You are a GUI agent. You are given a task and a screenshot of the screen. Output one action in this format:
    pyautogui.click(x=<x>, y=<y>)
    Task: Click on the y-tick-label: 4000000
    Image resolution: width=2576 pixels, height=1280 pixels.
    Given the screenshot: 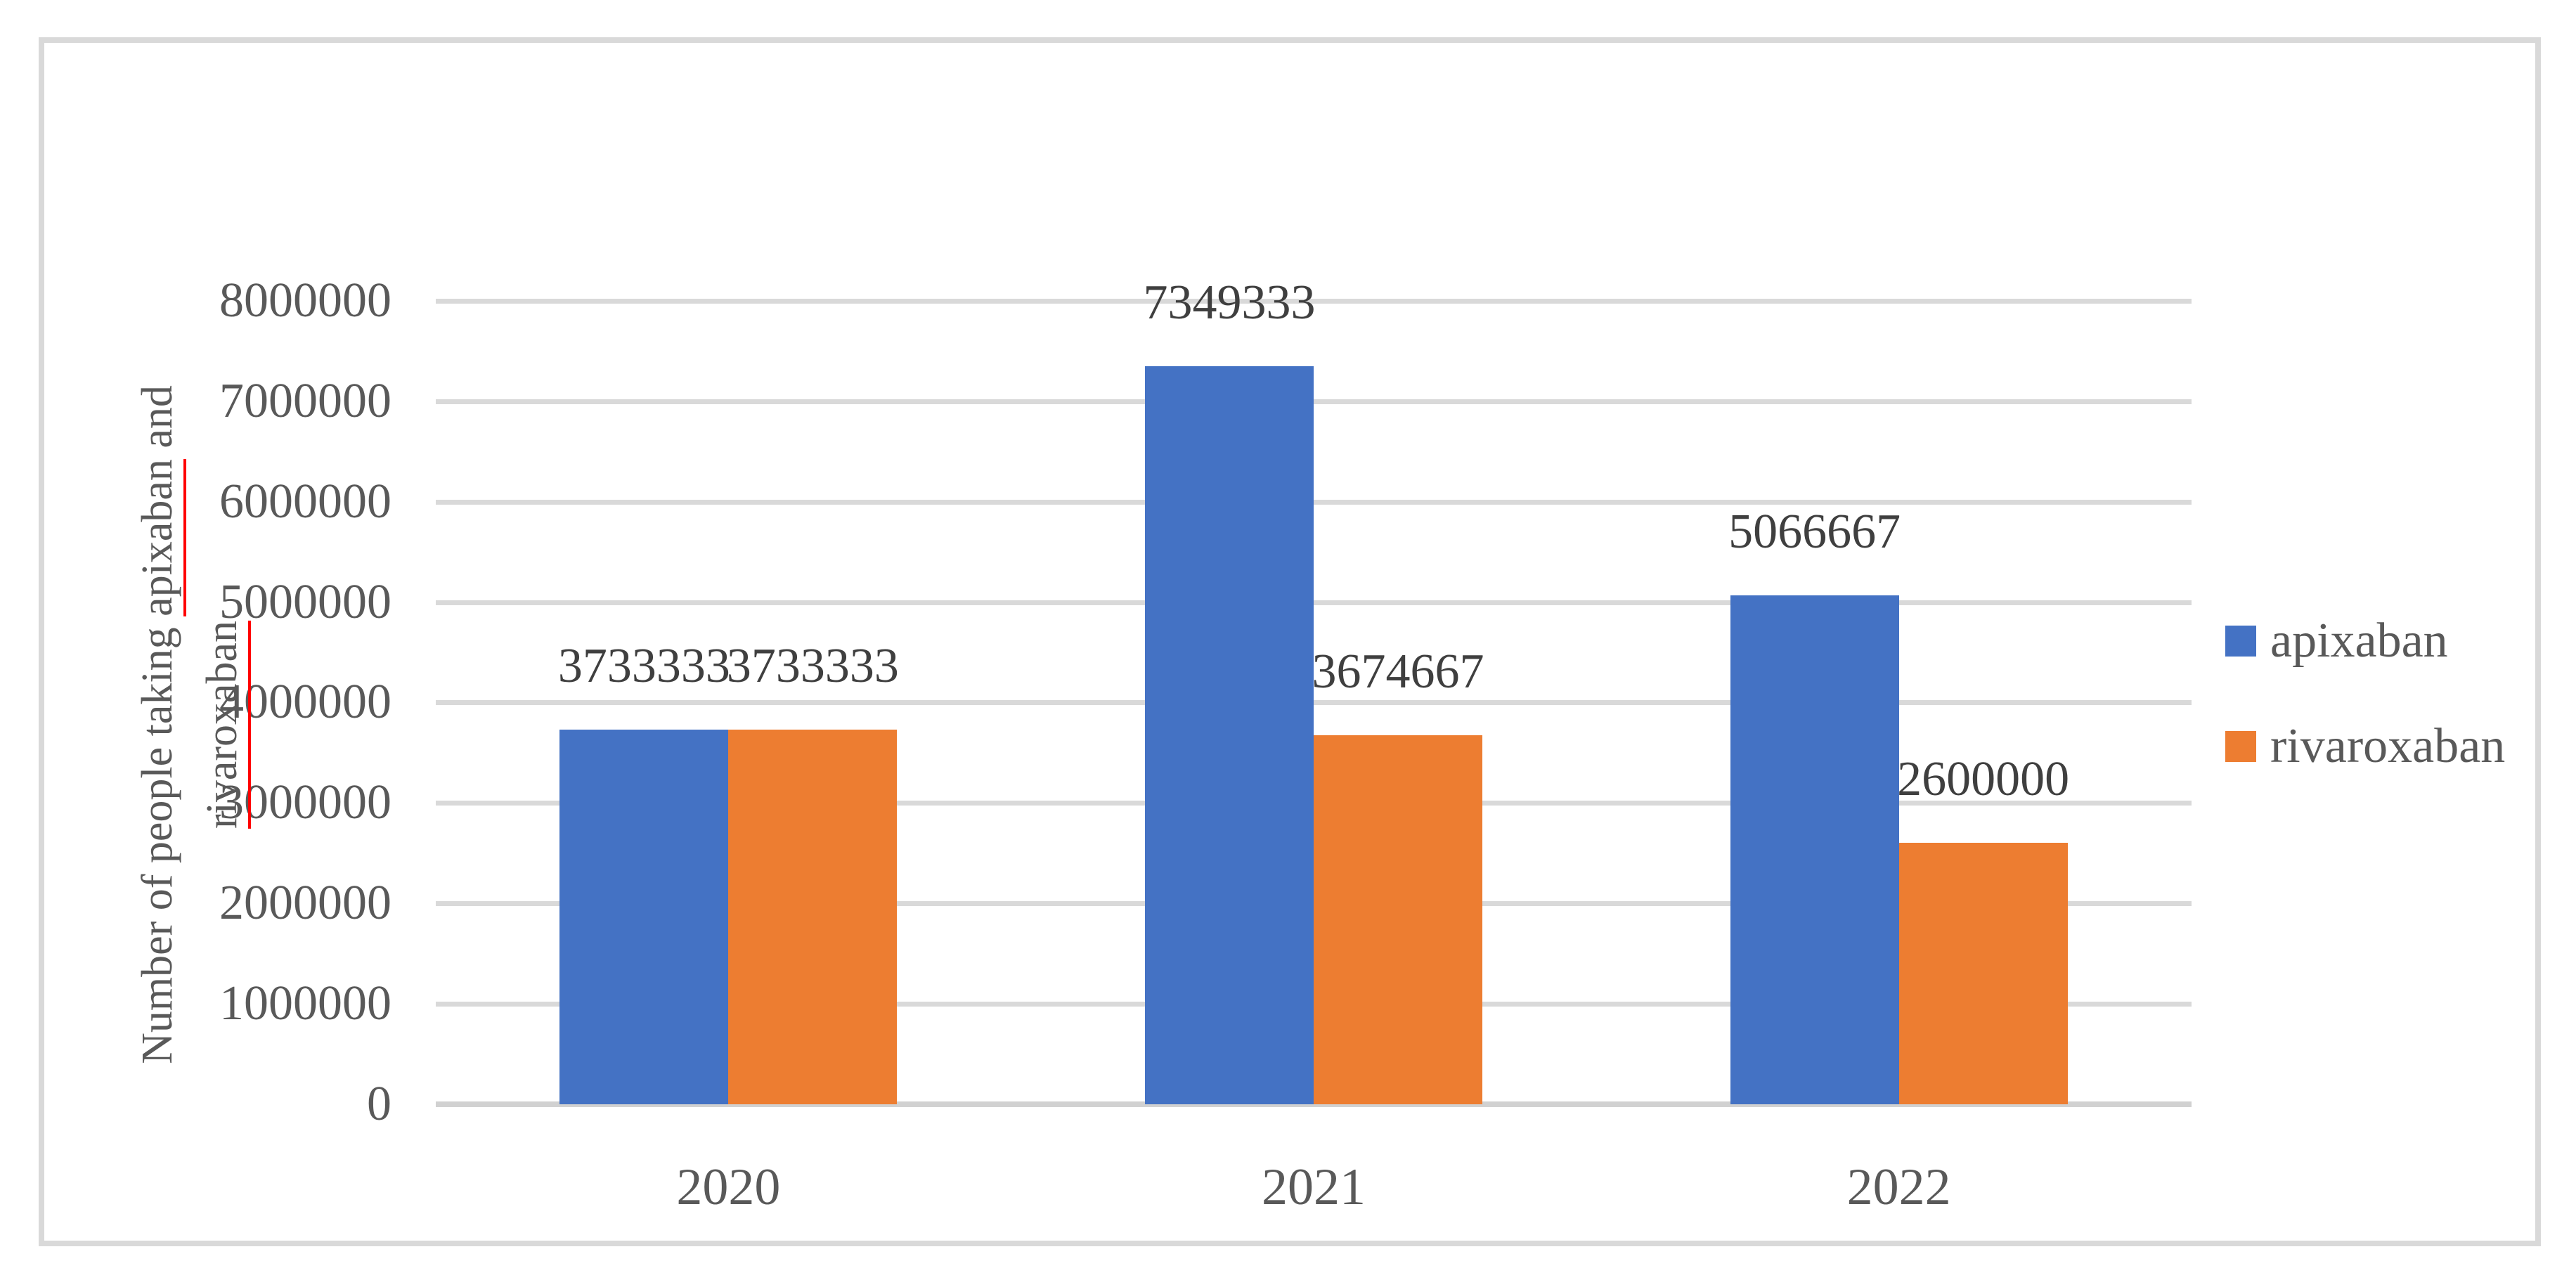 What is the action you would take?
    pyautogui.click(x=305, y=702)
    